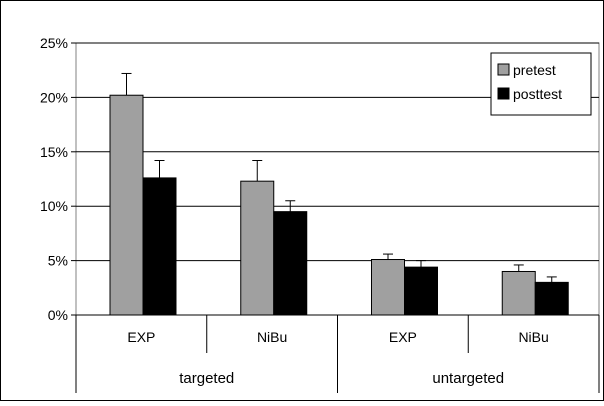 This screenshot has height=406, width=604. What do you see at coordinates (54, 206) in the screenshot?
I see `y-tick-label: 10%` at bounding box center [54, 206].